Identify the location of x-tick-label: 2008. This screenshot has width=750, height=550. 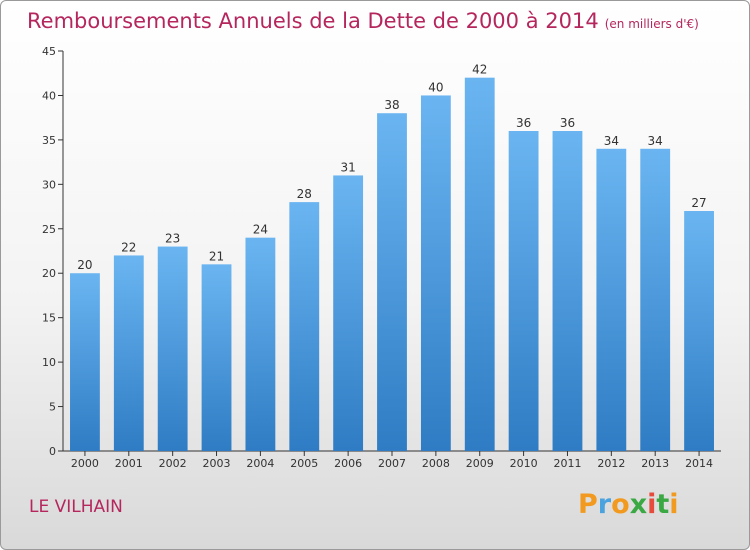
(436, 463).